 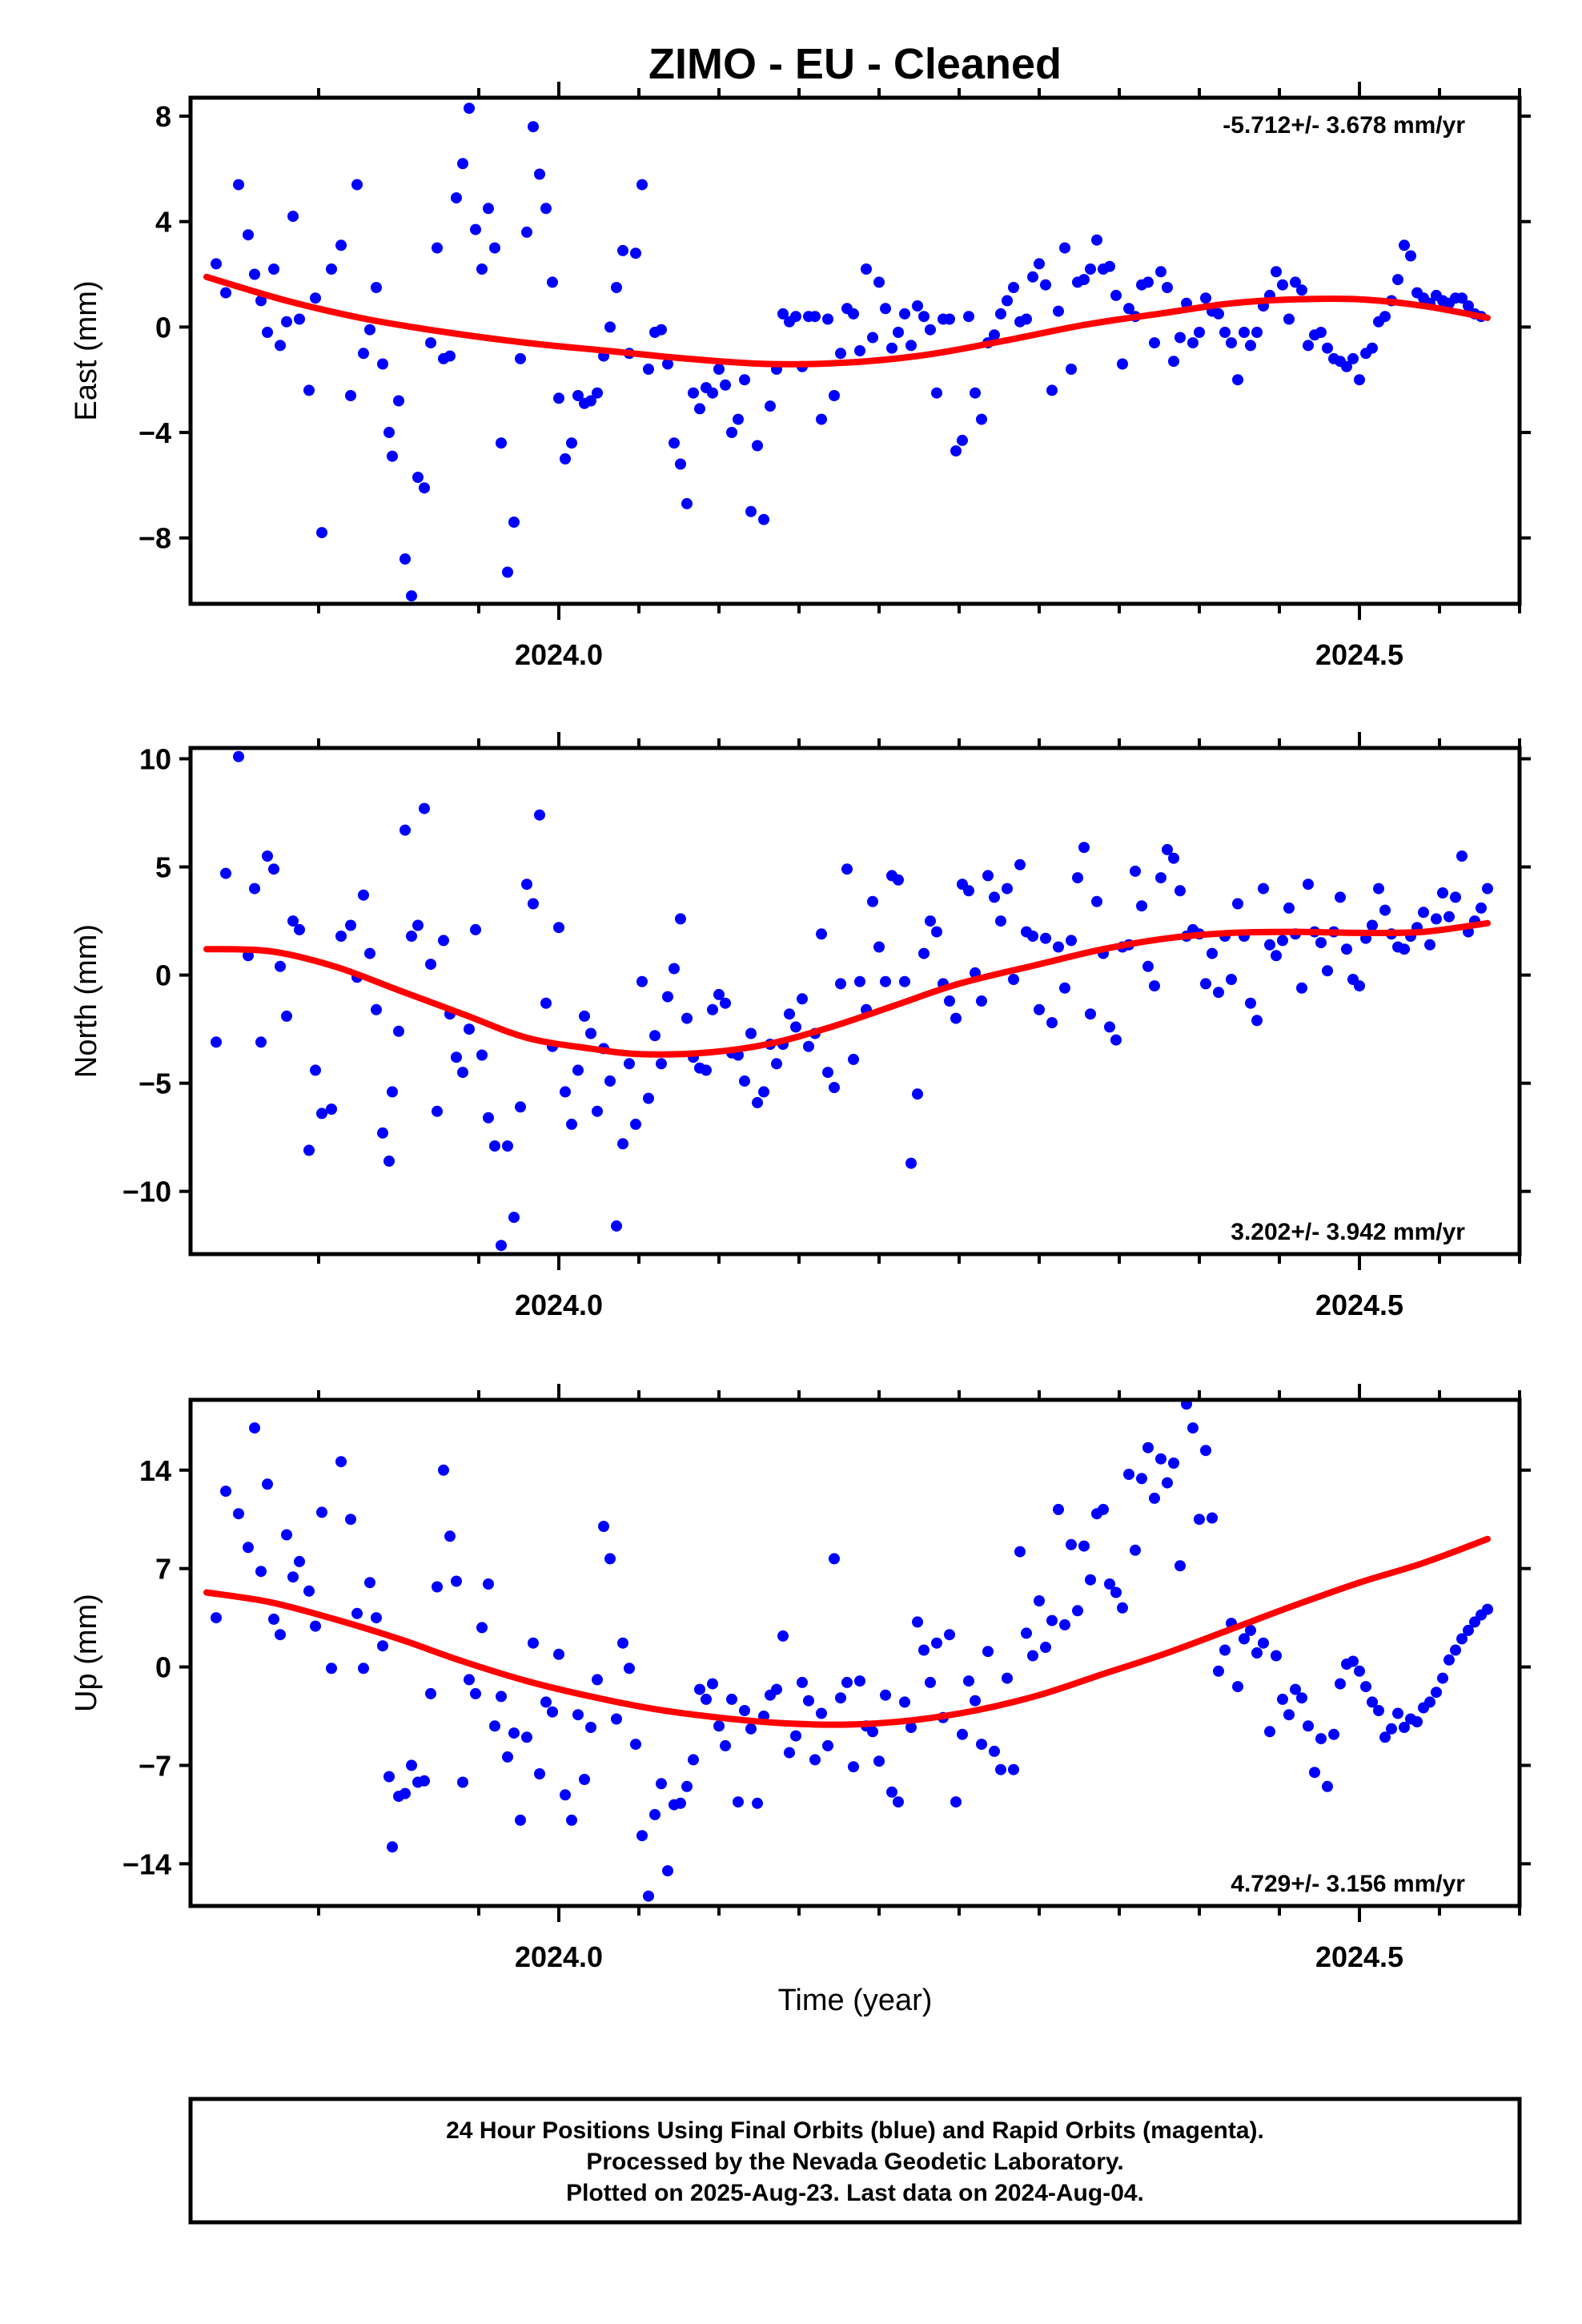 What do you see at coordinates (163, 1668) in the screenshot?
I see `up-y-tick-label: 0` at bounding box center [163, 1668].